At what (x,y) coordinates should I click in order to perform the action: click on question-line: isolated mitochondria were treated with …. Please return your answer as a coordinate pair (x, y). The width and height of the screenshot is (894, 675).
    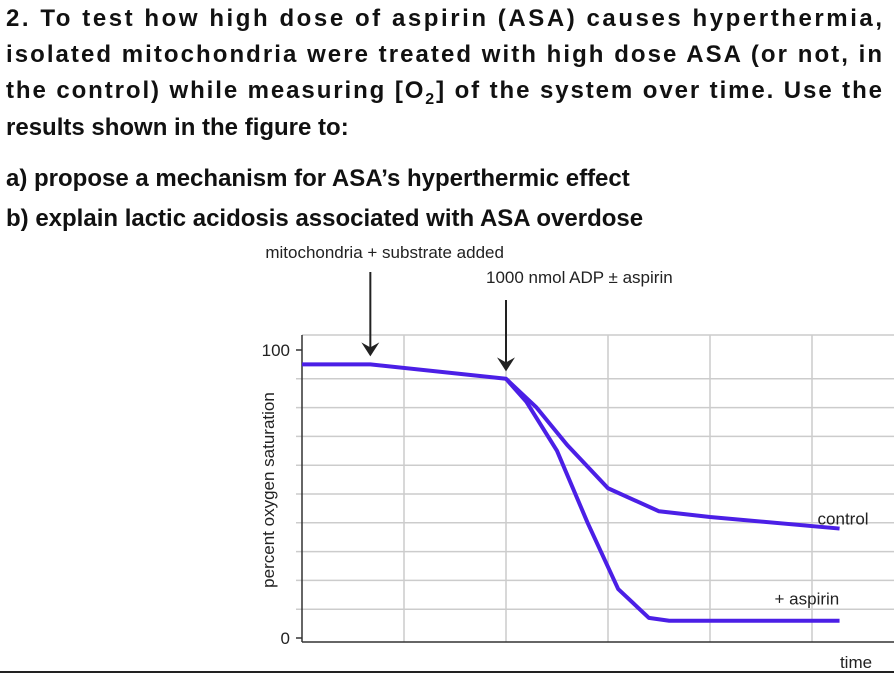
    Looking at the image, I should click on (444, 54).